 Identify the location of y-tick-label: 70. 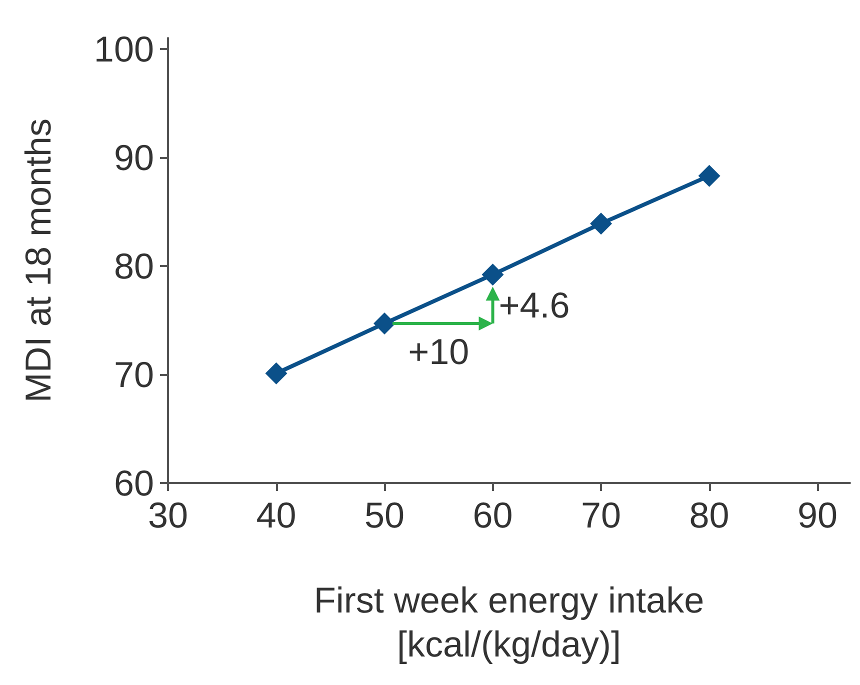
(134, 374).